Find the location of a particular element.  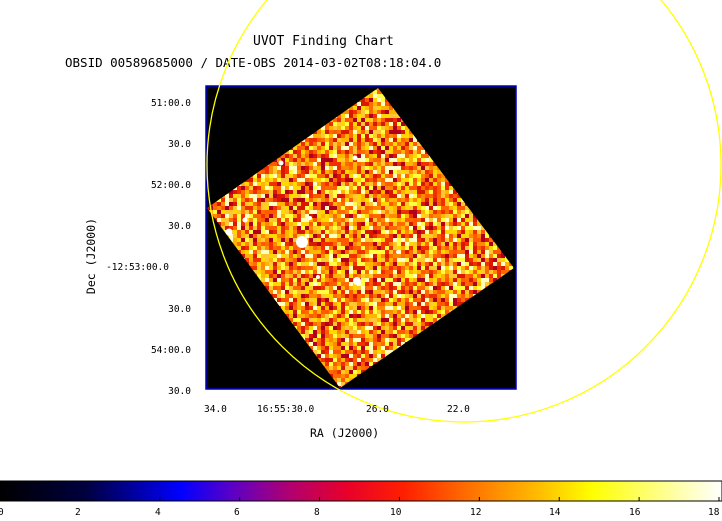

colorbar-tick-label: 10 is located at coordinates (396, 512).